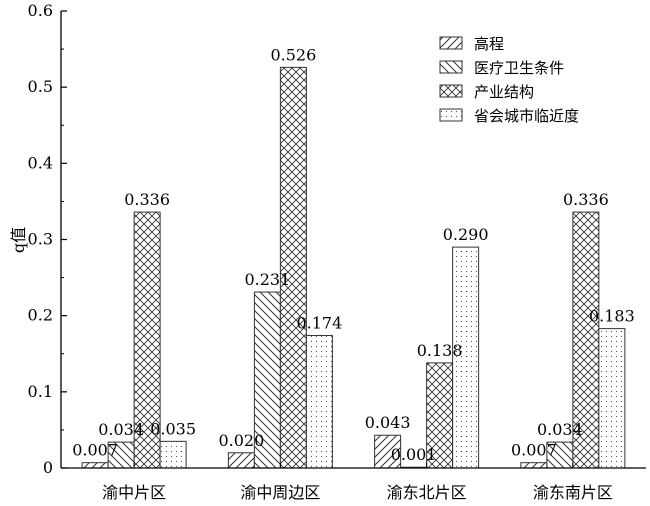  I want to click on x-category-label: 渝中片区, so click(134, 492).